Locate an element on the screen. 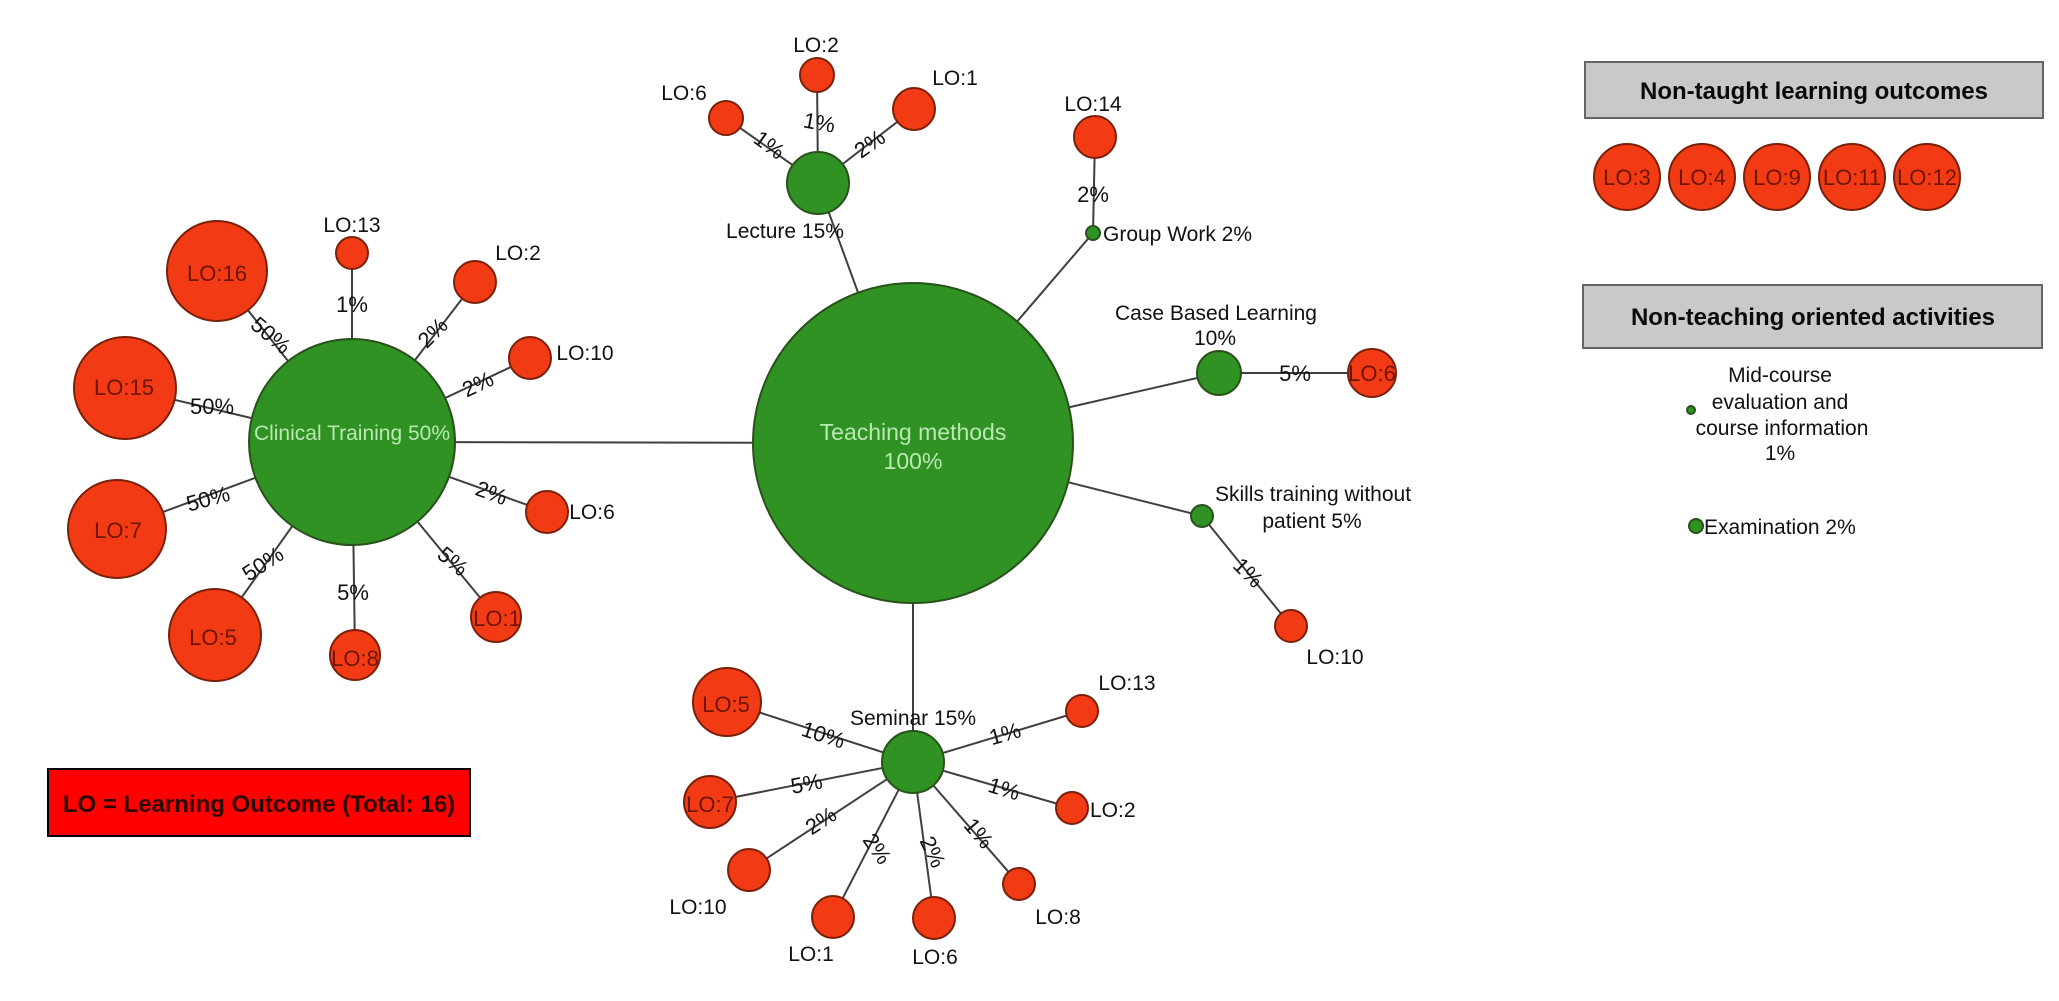  node-clinical-lo2 is located at coordinates (475, 282).